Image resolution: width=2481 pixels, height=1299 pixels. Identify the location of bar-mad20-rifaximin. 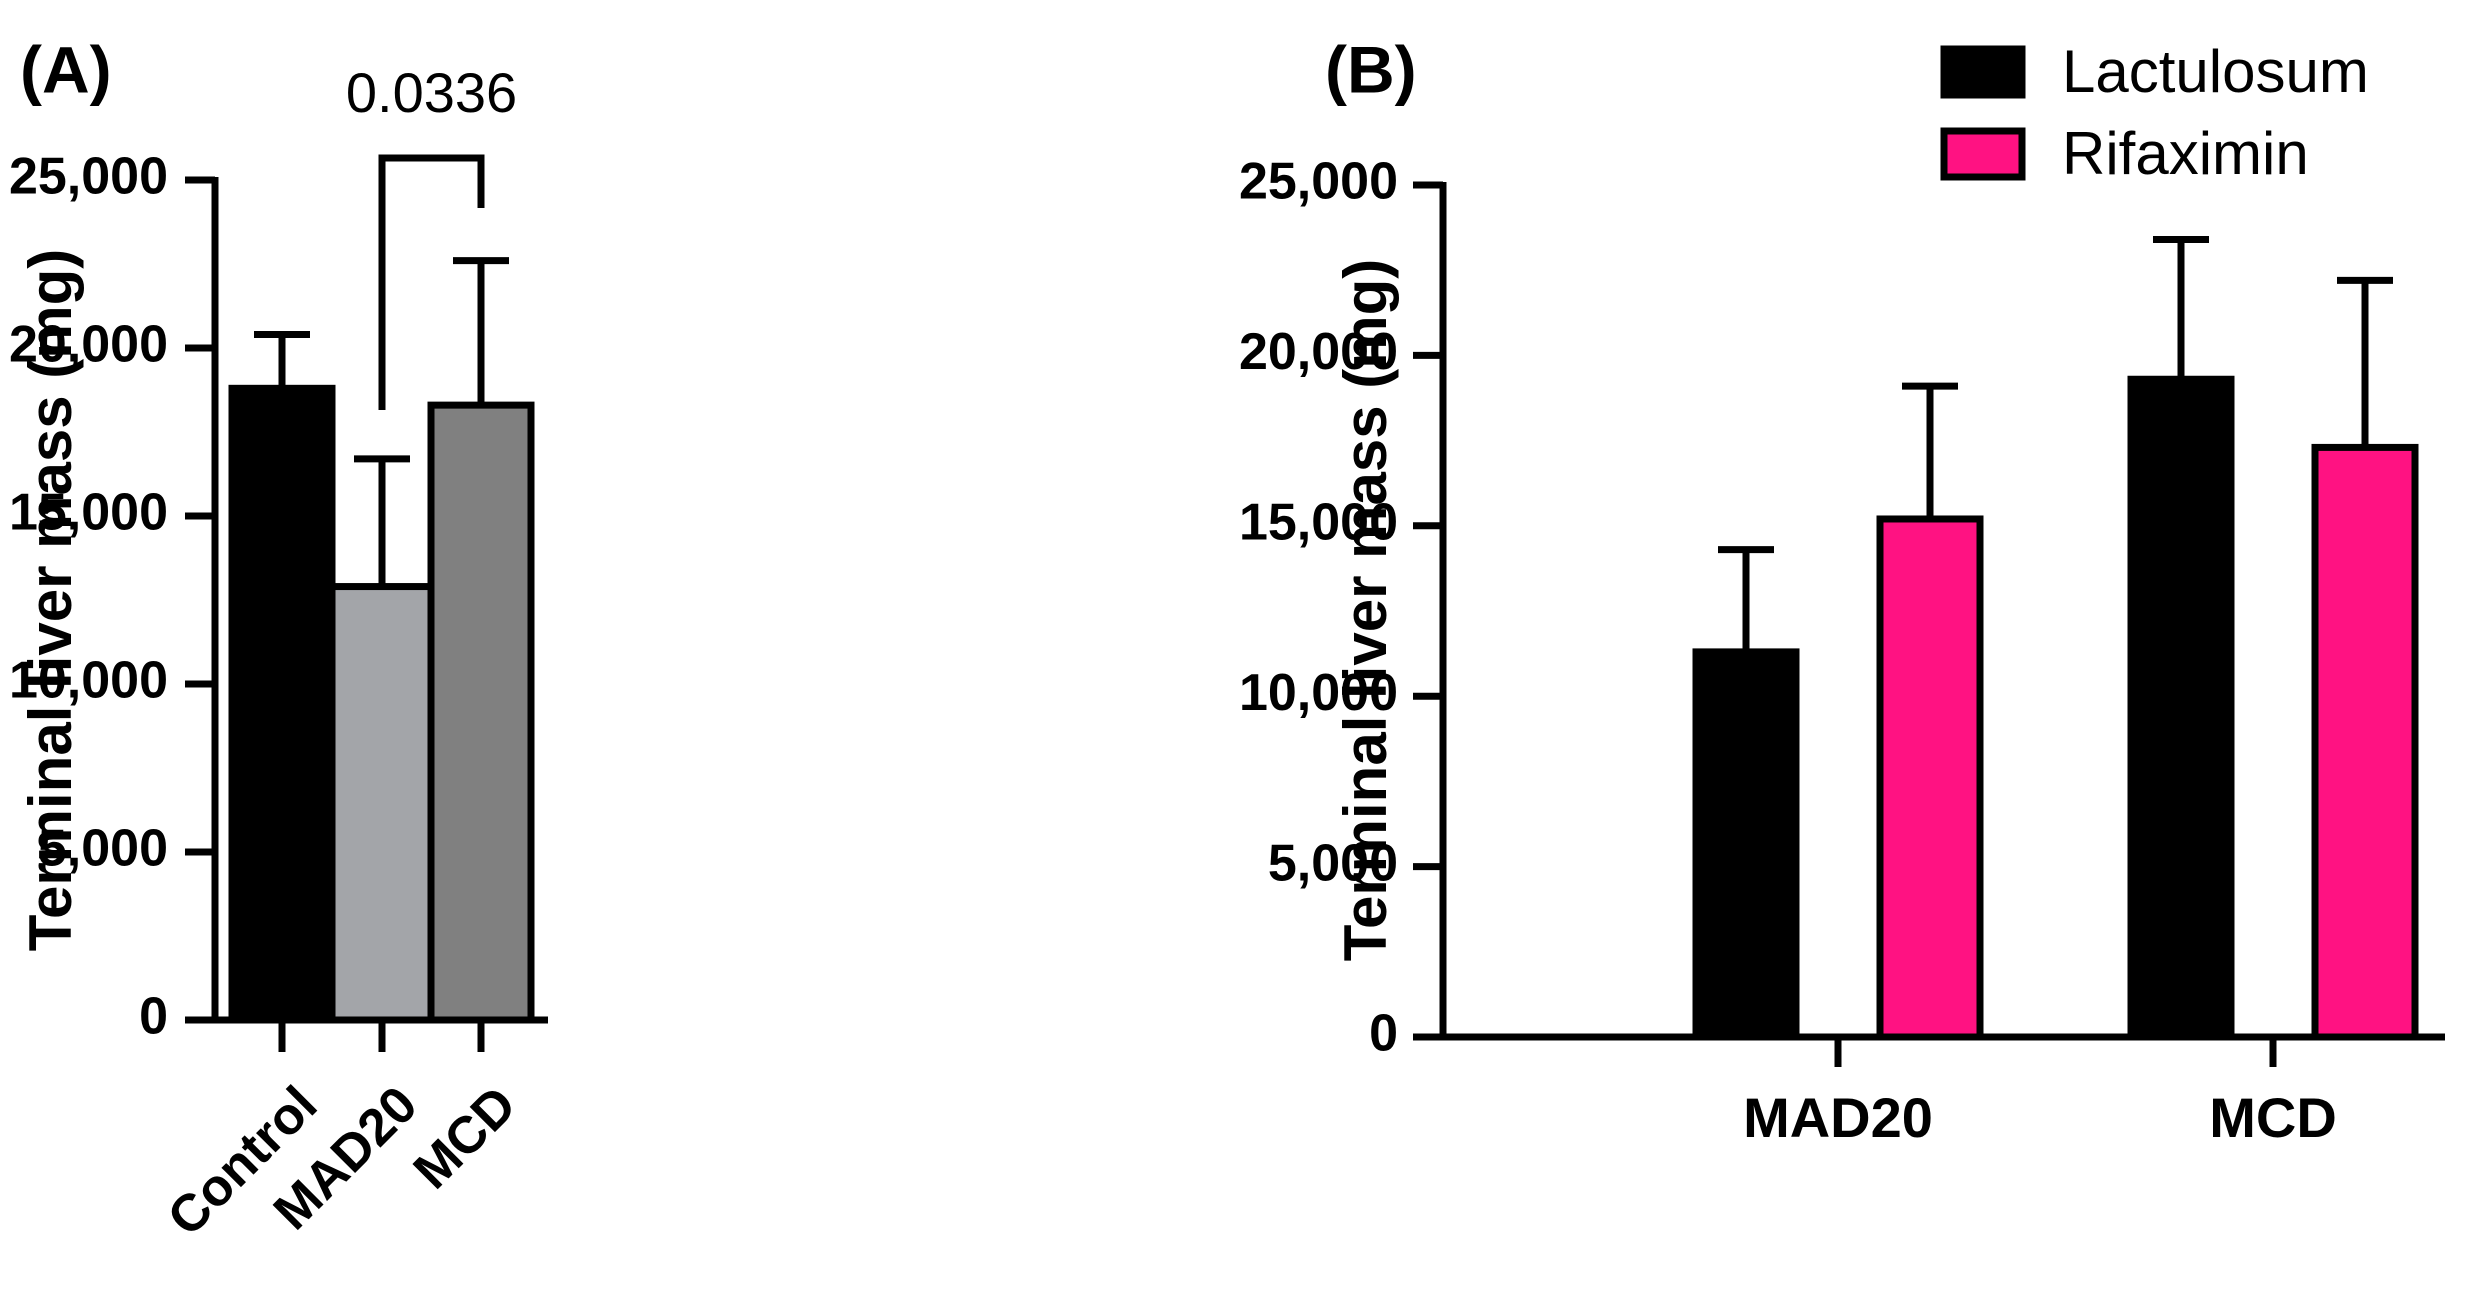
(1930, 778).